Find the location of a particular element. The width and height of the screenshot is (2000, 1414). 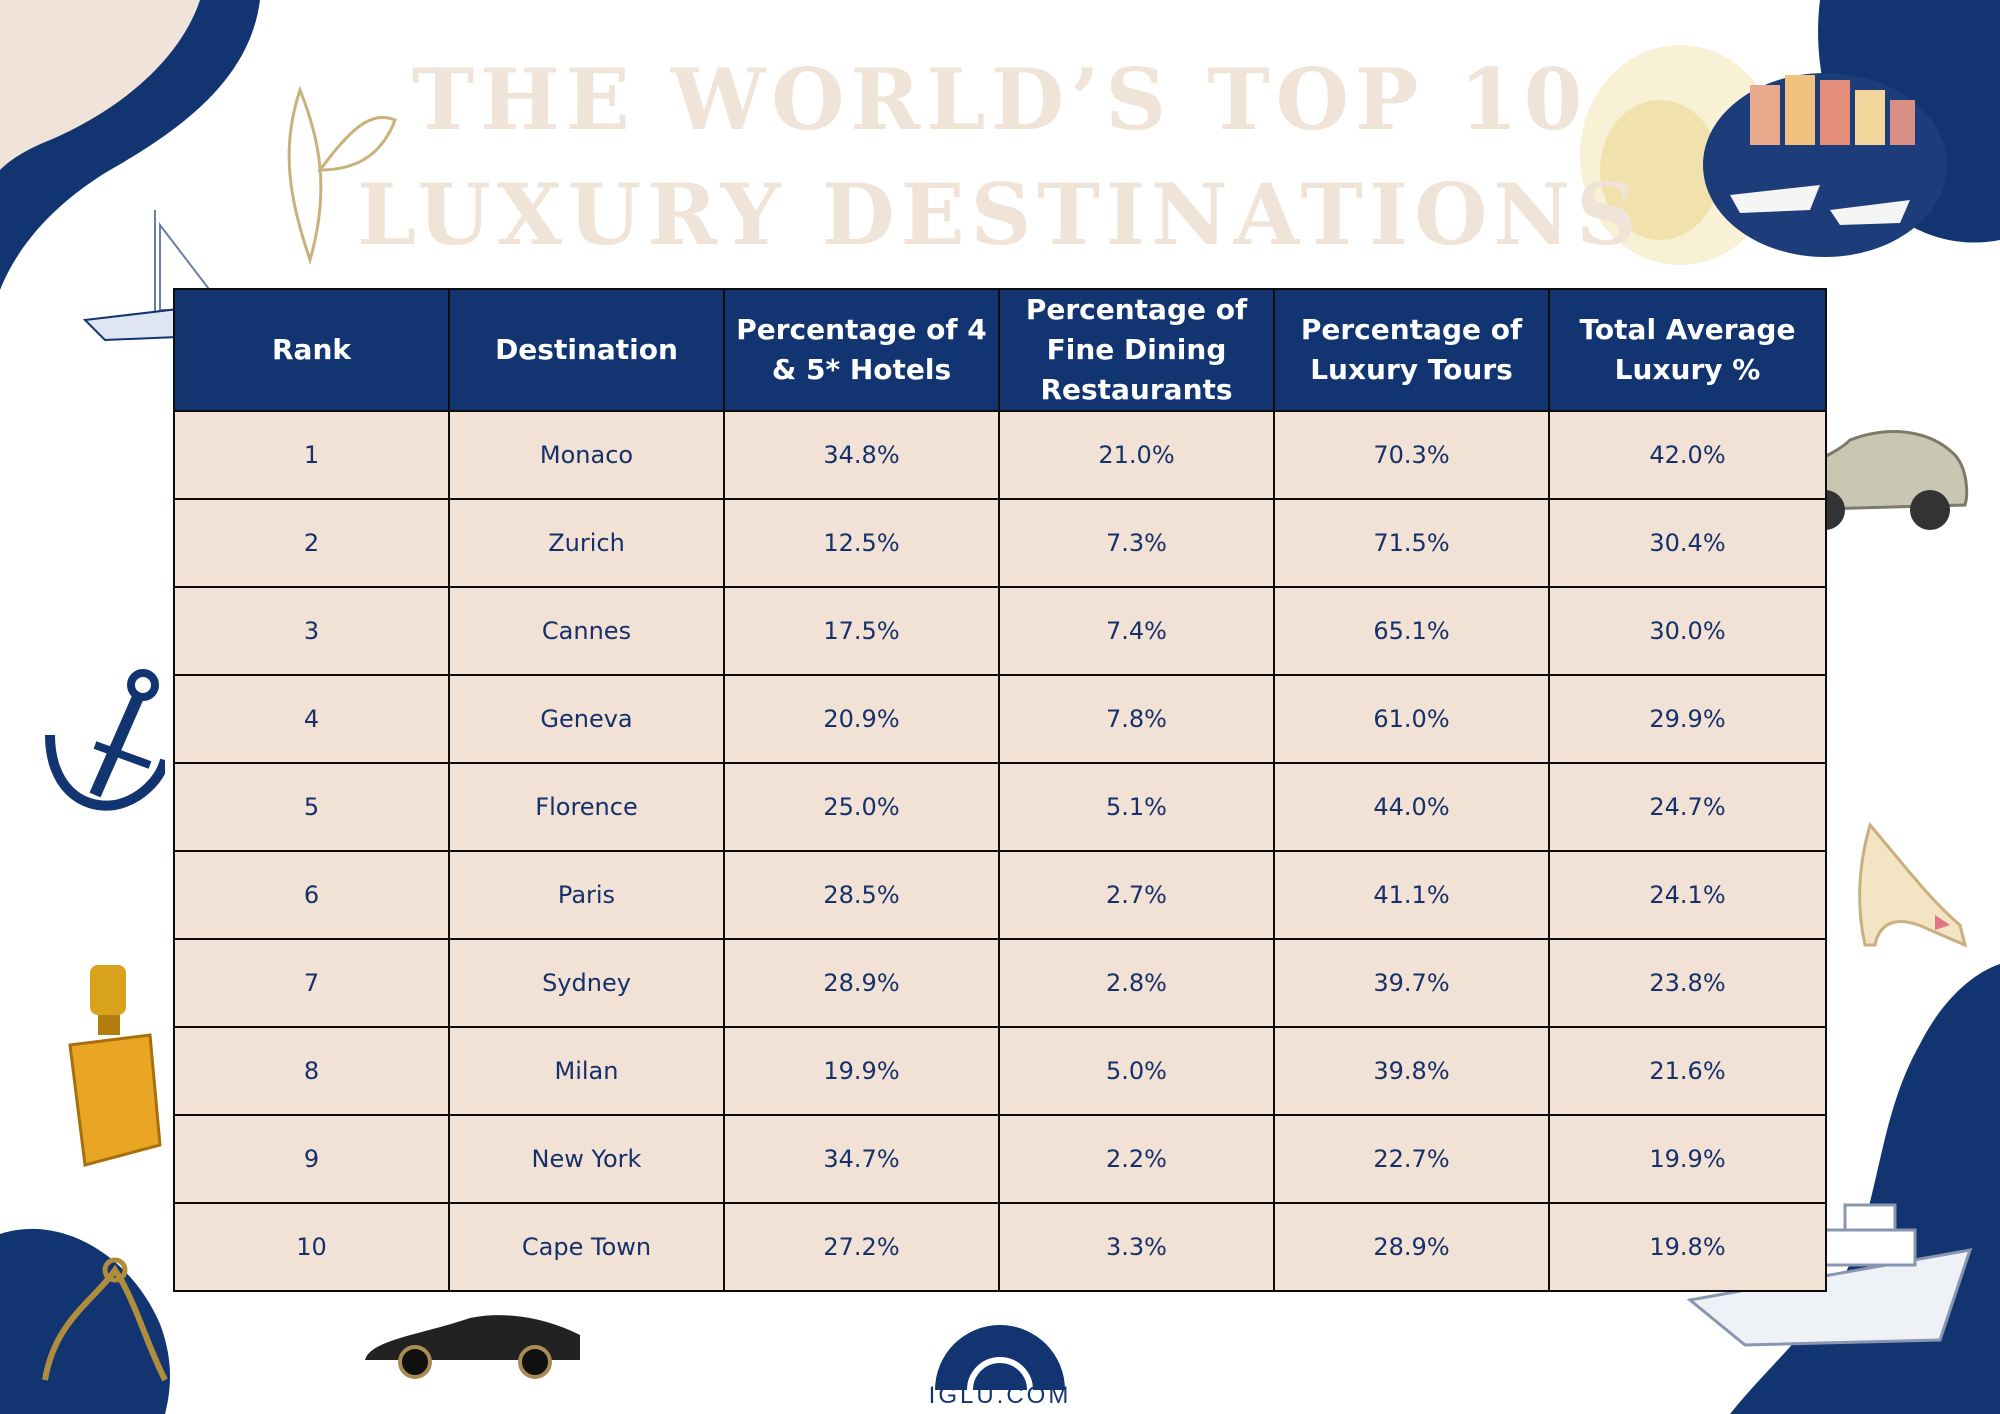

cell-hotels: 20.9% is located at coordinates (861, 719).